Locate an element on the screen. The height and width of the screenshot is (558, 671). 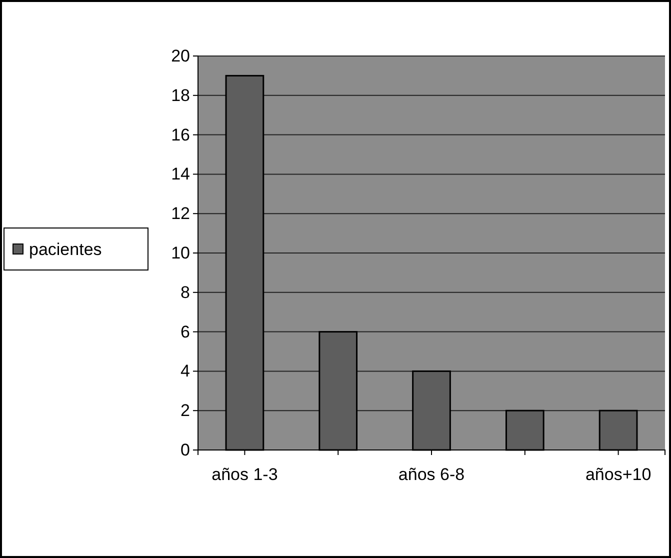
y-tick-label: 20 is located at coordinates (180, 56).